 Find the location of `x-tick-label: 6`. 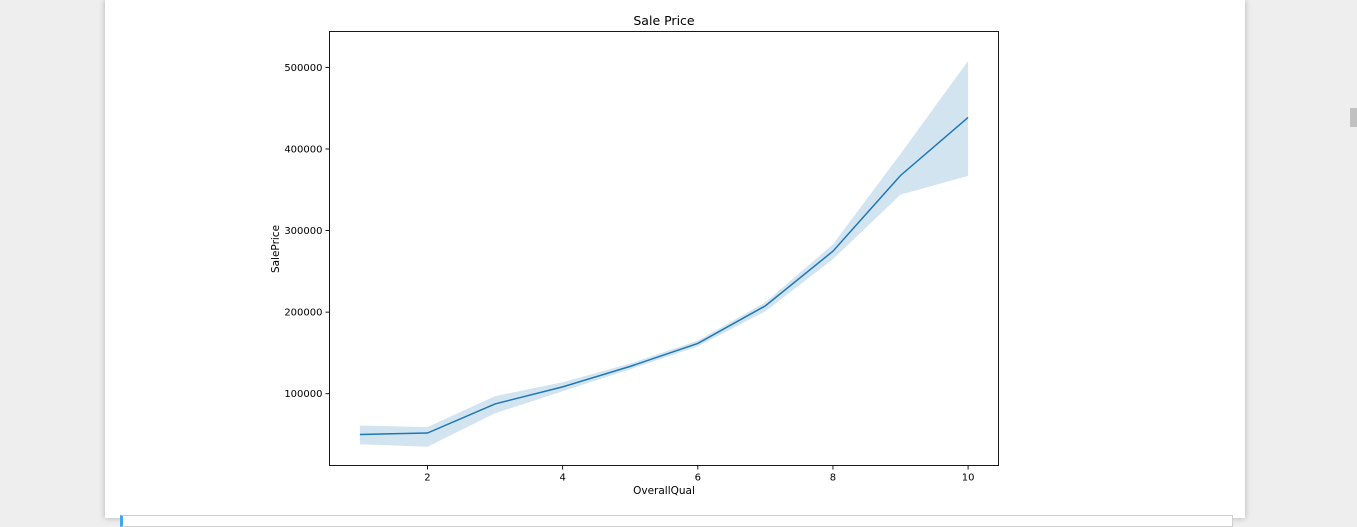

x-tick-label: 6 is located at coordinates (698, 478).